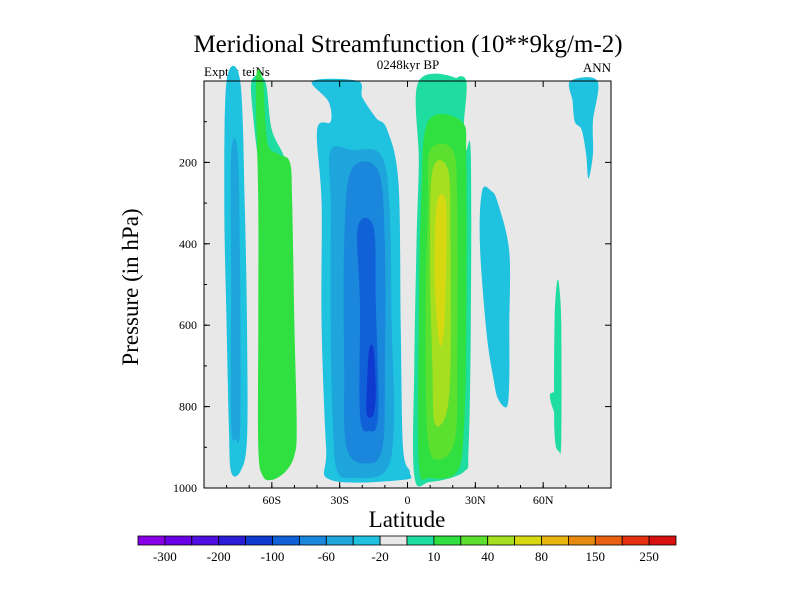 The height and width of the screenshot is (600, 800). I want to click on colorbar-label: 80, so click(541, 556).